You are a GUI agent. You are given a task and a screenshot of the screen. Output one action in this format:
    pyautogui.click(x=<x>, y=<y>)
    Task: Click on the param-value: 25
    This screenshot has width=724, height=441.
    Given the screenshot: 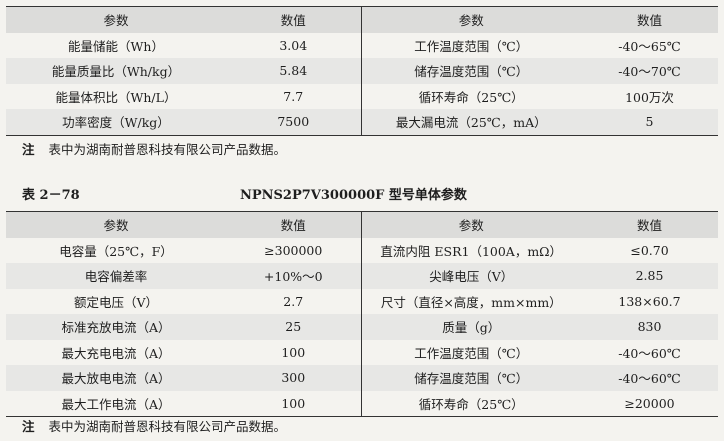 What is the action you would take?
    pyautogui.click(x=293, y=327)
    